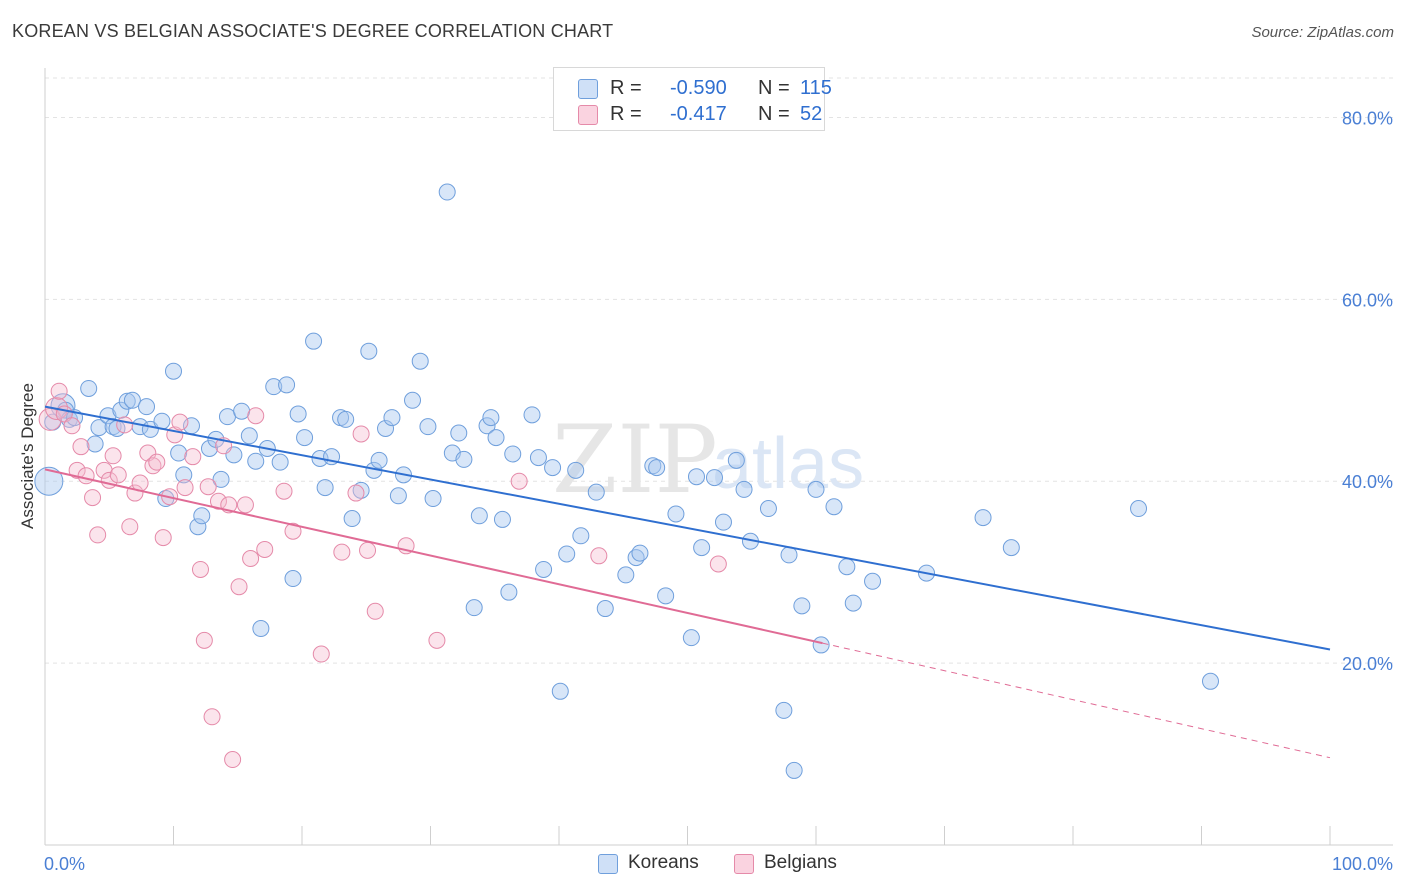  Describe the element at coordinates (800, 862) in the screenshot. I see `legend-label-belgians: Belgians` at that location.